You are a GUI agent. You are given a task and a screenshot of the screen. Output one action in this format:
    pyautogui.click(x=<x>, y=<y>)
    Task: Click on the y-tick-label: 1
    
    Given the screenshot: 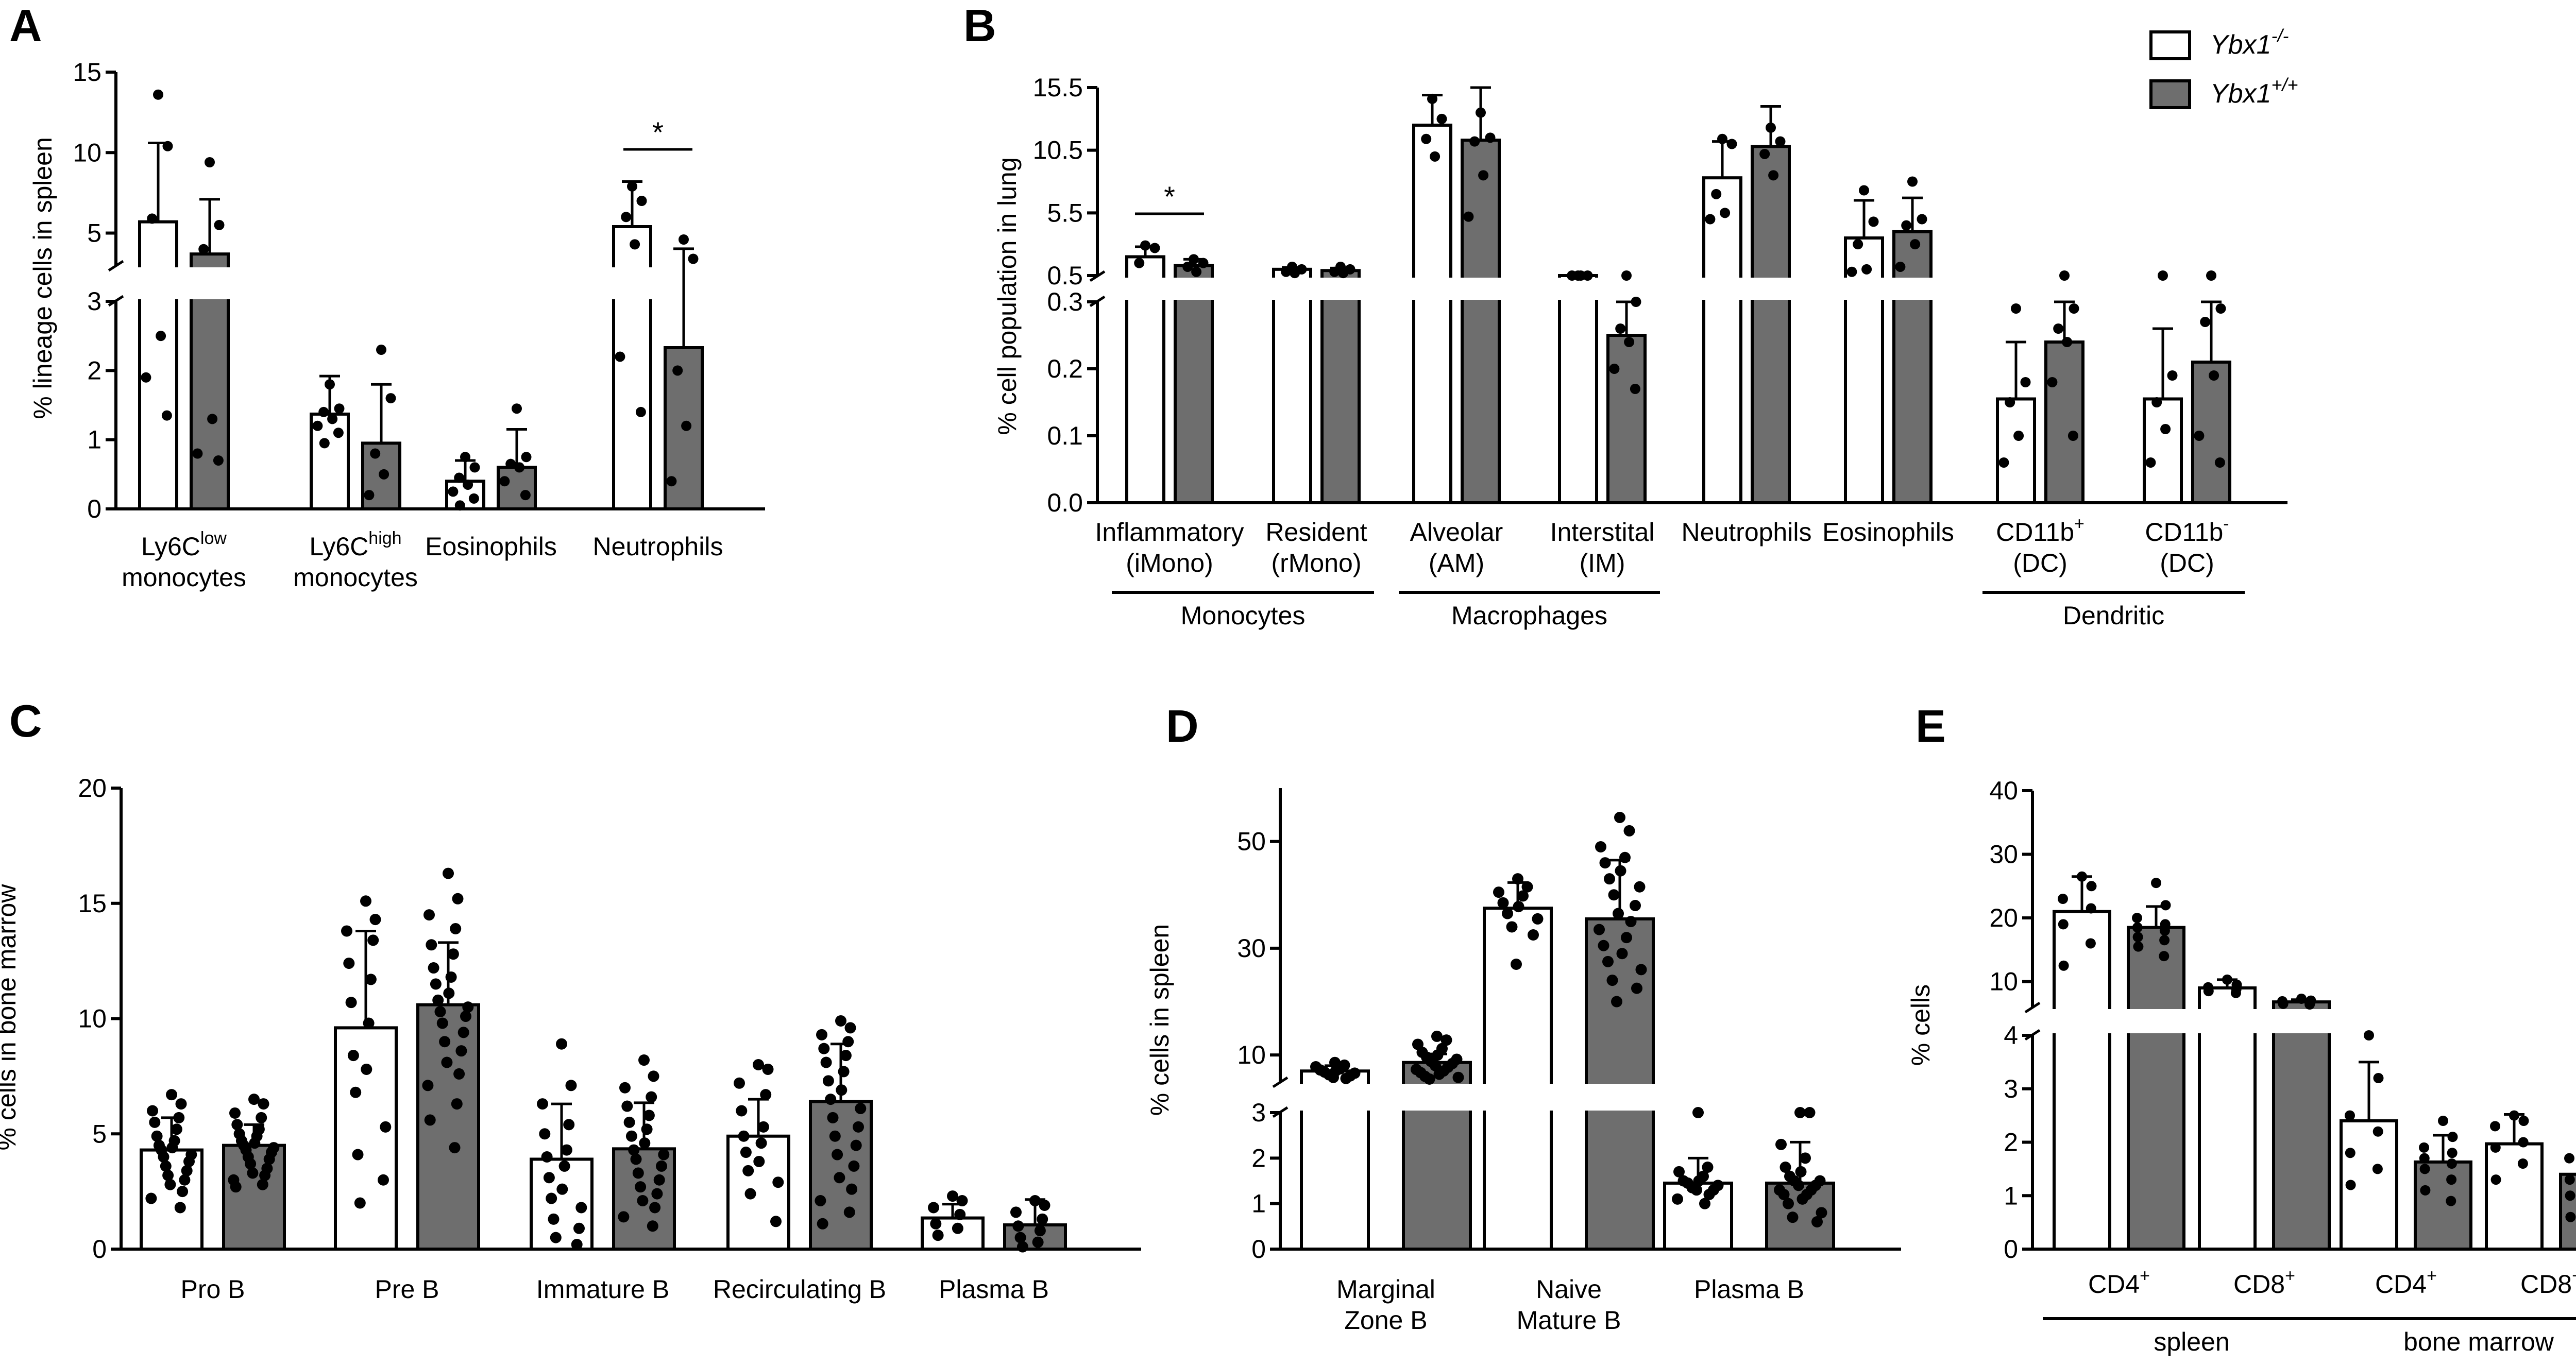 What is the action you would take?
    pyautogui.click(x=94, y=439)
    